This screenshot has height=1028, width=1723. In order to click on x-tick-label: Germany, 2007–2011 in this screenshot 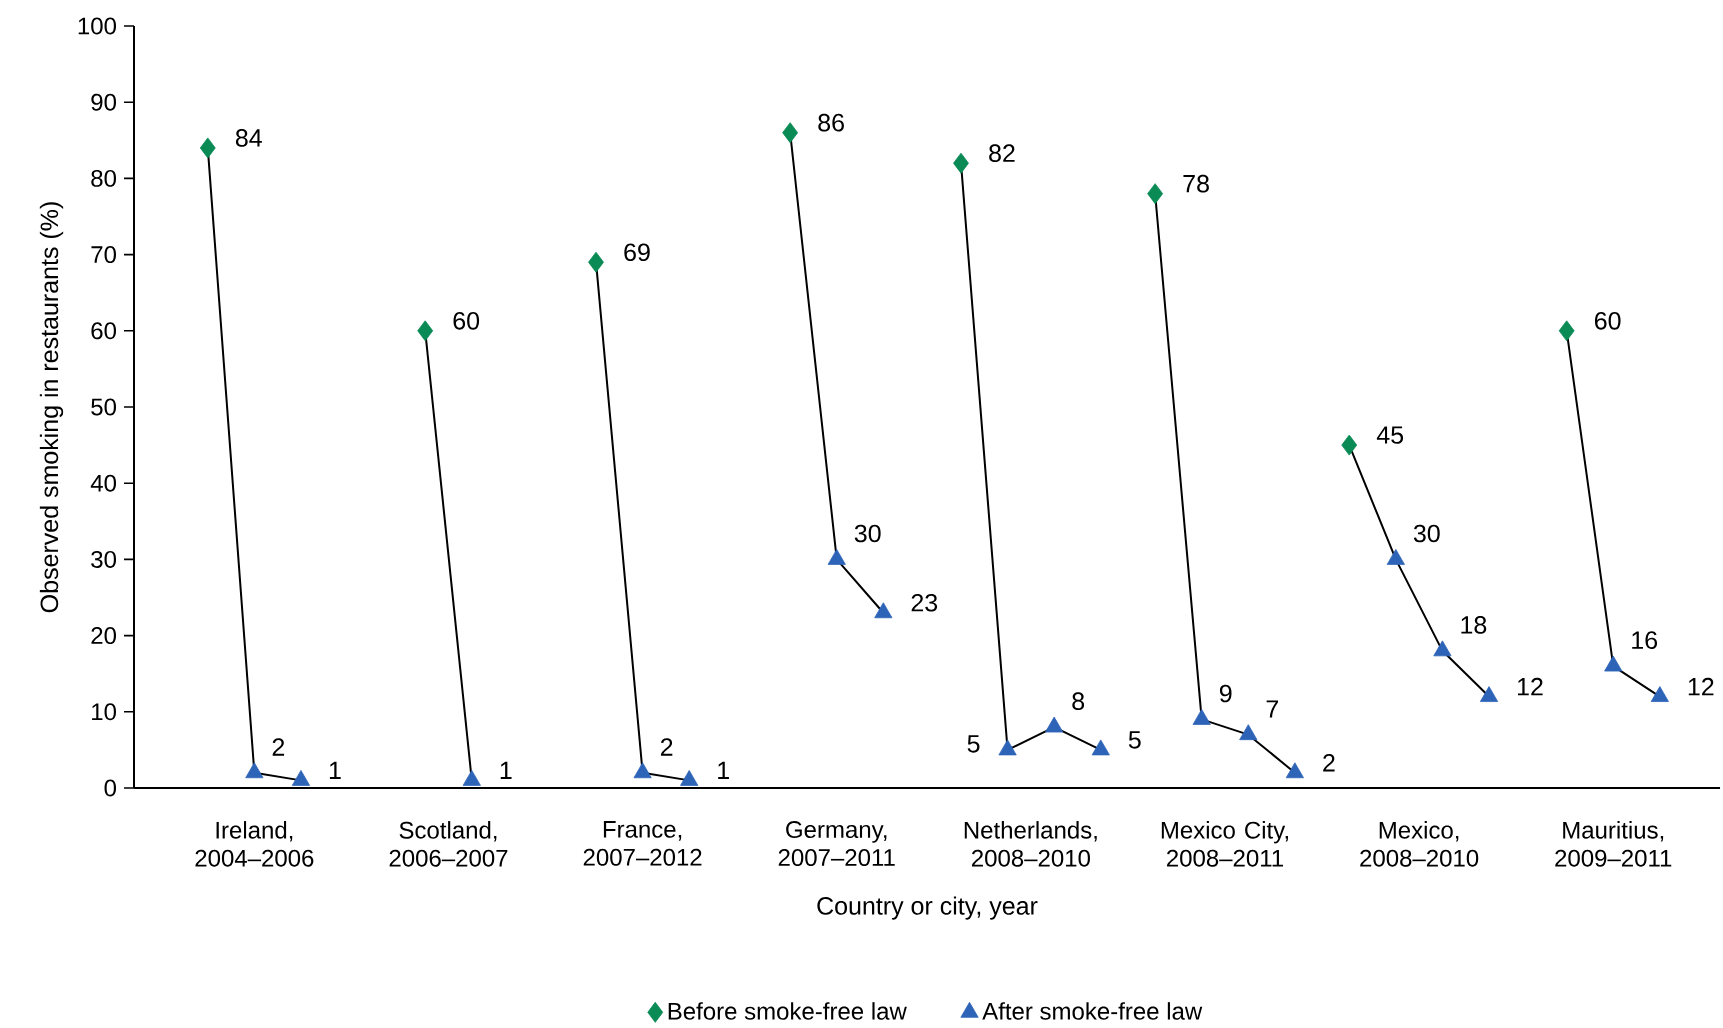, I will do `click(836, 844)`.